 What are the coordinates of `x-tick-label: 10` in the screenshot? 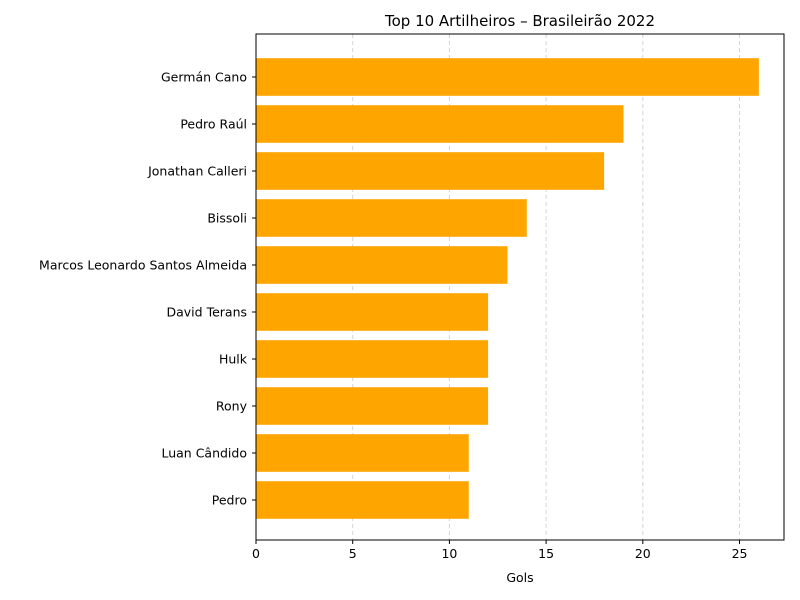 It's located at (449, 553).